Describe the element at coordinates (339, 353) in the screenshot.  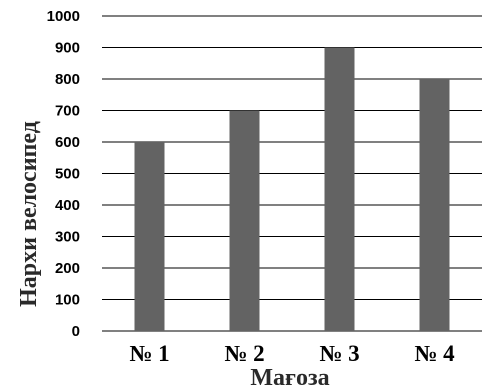
I see `x-tick-label: № 3` at that location.